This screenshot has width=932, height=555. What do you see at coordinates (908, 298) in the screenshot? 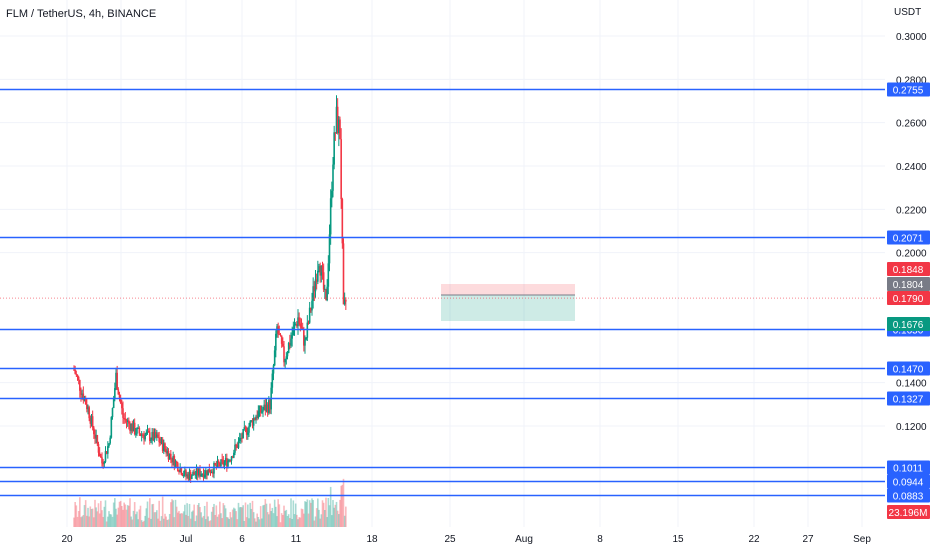
I see `price-tag-entry` at bounding box center [908, 298].